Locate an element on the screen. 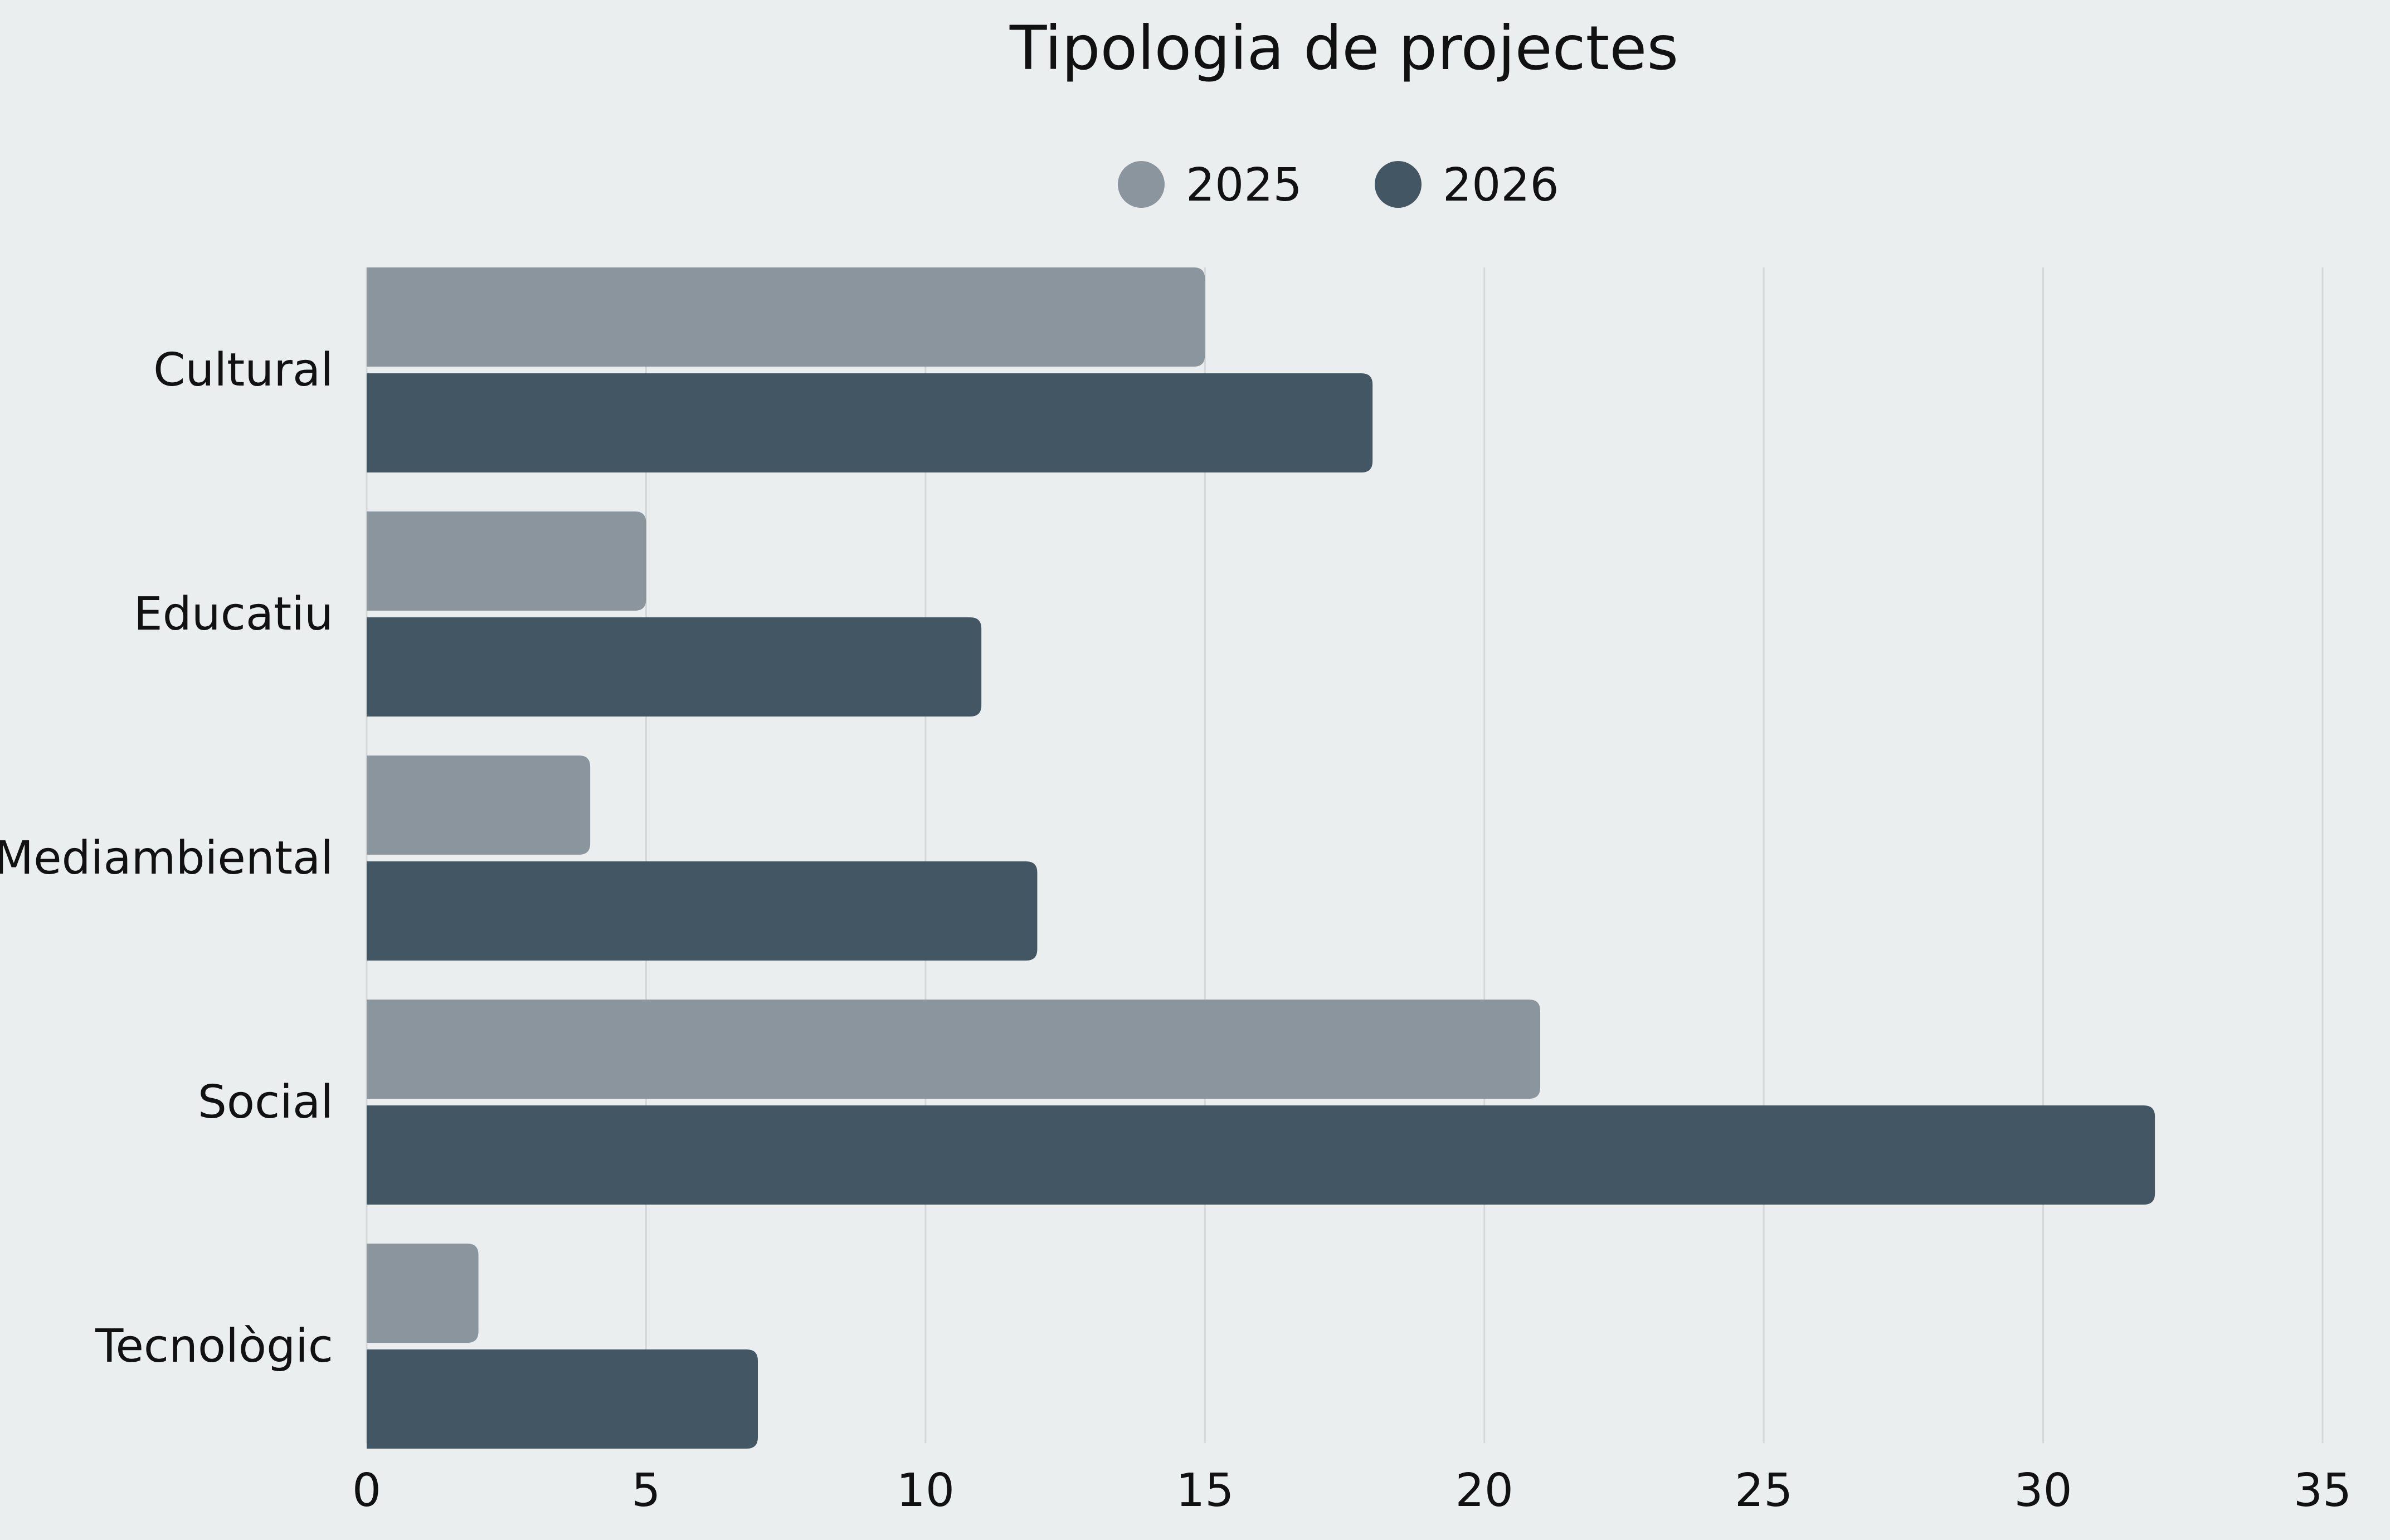  x-tick-label: 5 is located at coordinates (645, 1490).